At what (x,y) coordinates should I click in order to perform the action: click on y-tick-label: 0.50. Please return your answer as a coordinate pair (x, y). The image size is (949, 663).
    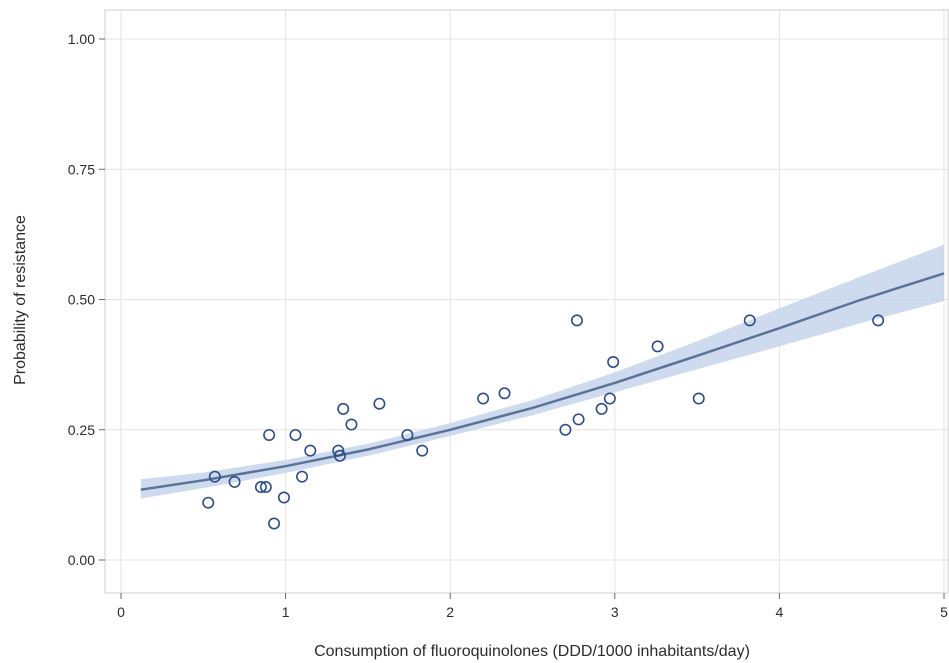
    Looking at the image, I should click on (81, 300).